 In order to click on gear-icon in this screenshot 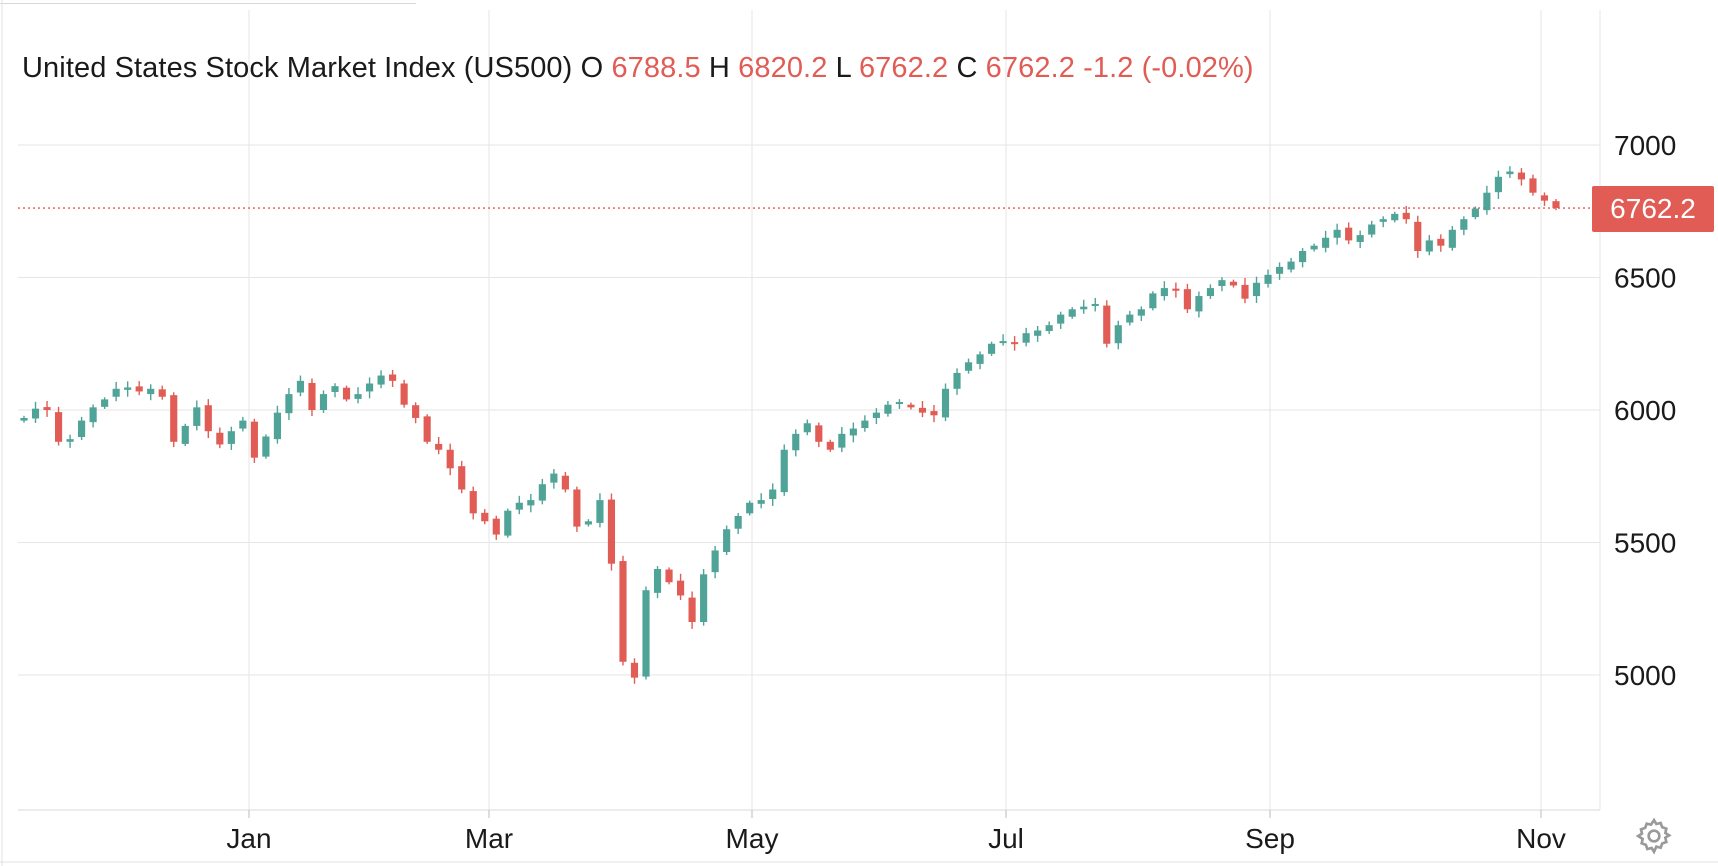, I will do `click(1654, 836)`.